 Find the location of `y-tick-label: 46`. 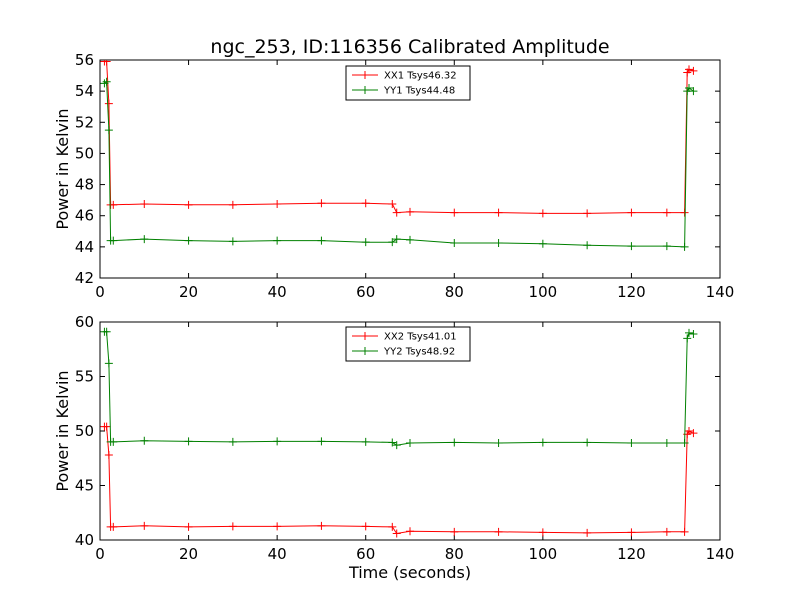

y-tick-label: 46 is located at coordinates (84, 216).